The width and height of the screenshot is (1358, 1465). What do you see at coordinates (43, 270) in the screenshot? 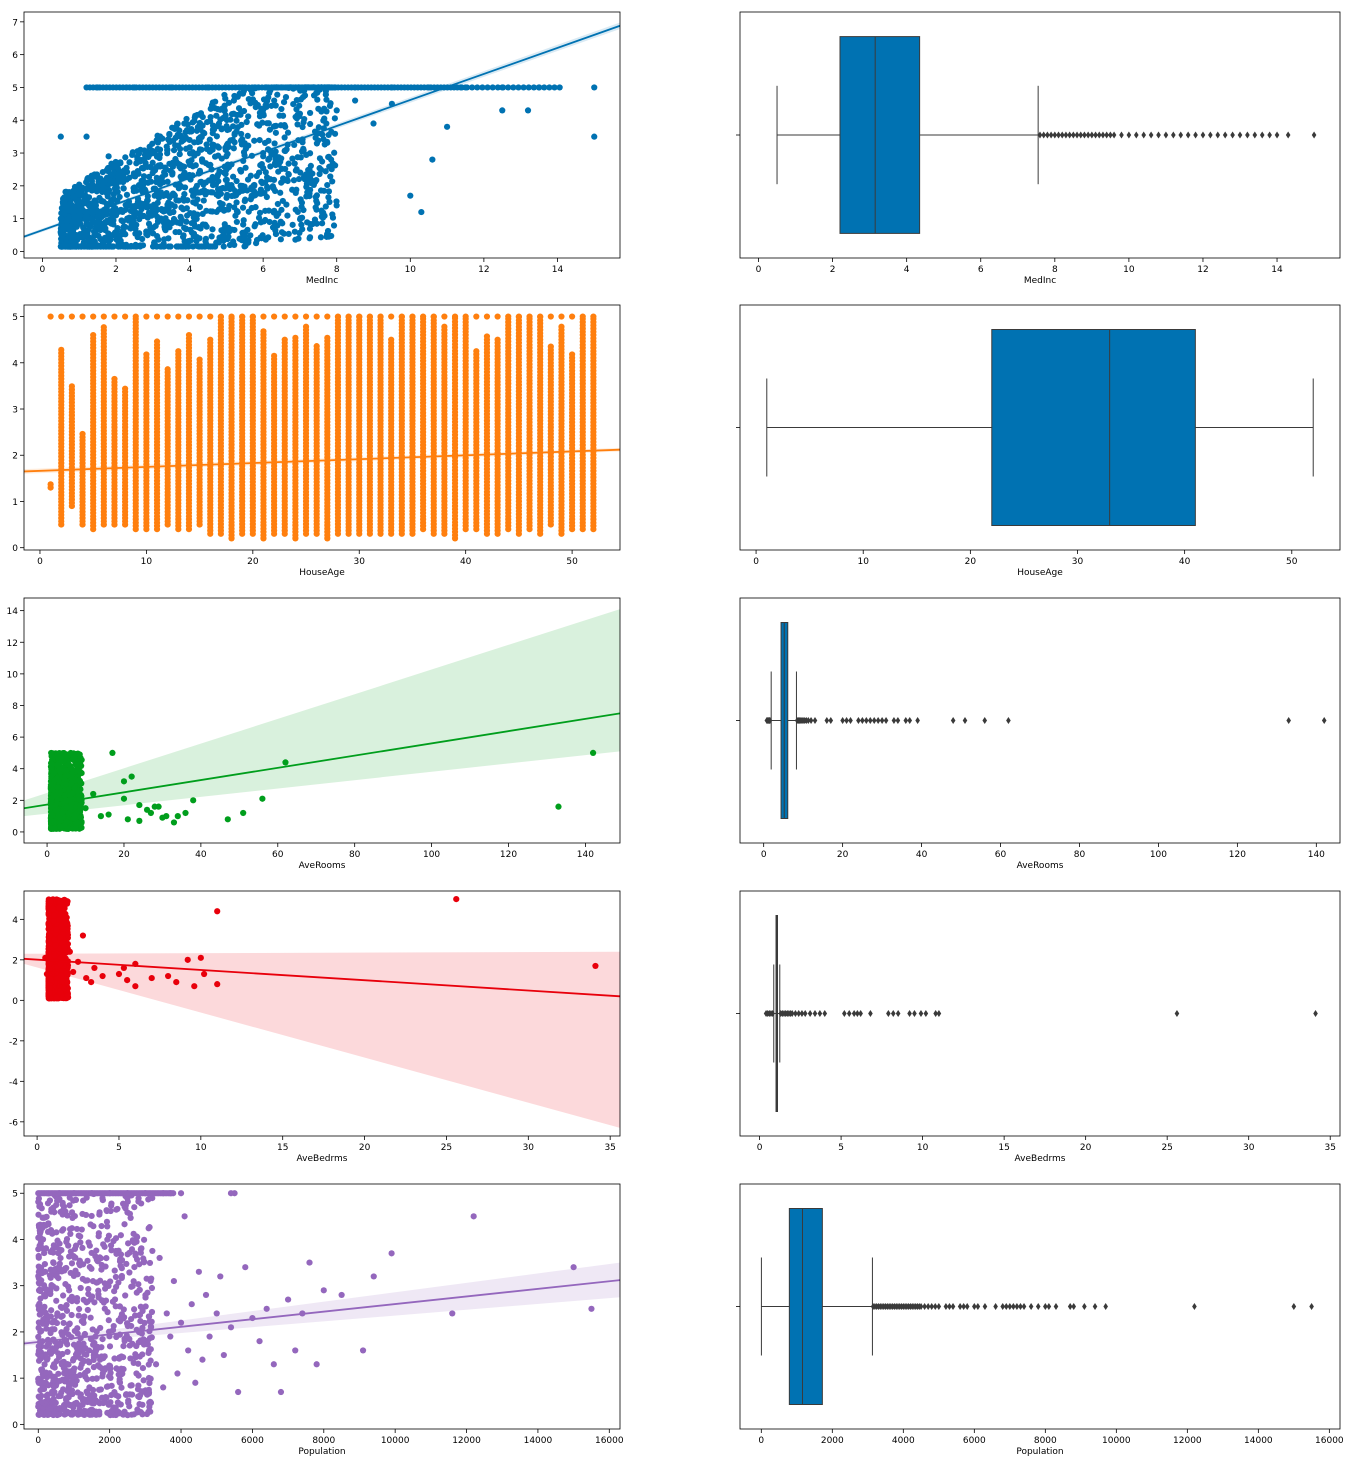
I see `x-tick-label: 0` at bounding box center [43, 270].